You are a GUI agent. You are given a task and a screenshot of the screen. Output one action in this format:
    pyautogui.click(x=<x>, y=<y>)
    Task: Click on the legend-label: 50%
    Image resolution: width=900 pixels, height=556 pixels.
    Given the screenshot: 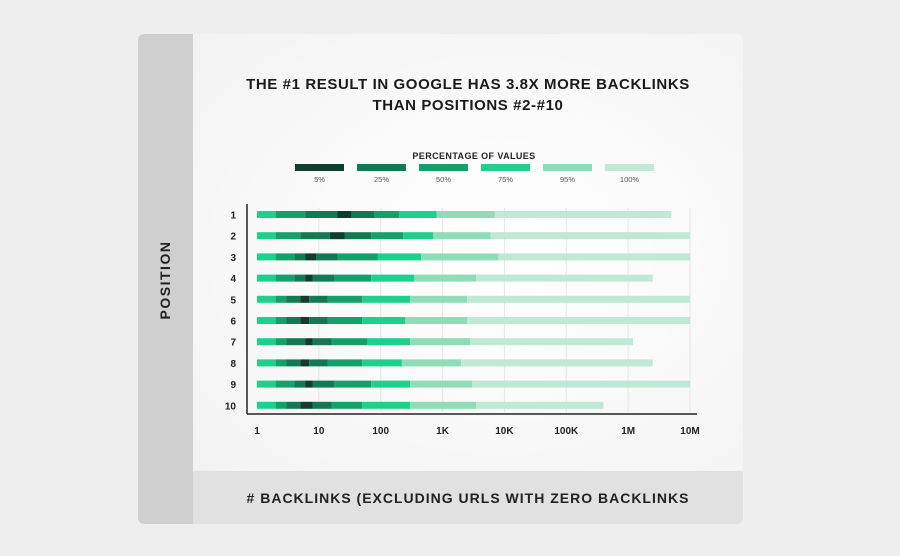 What is the action you would take?
    pyautogui.click(x=443, y=179)
    